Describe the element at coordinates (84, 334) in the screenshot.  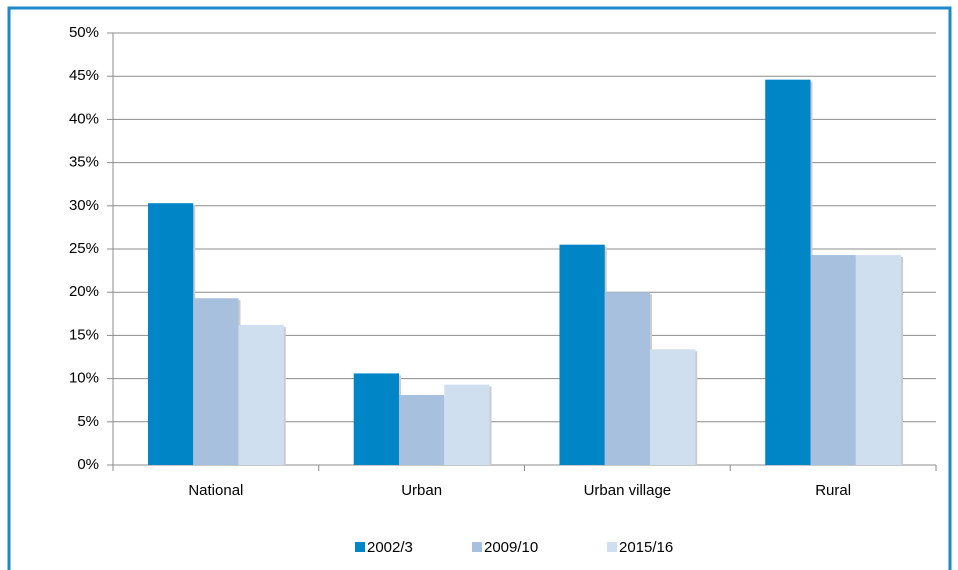
I see `y-tick-label: 15%` at that location.